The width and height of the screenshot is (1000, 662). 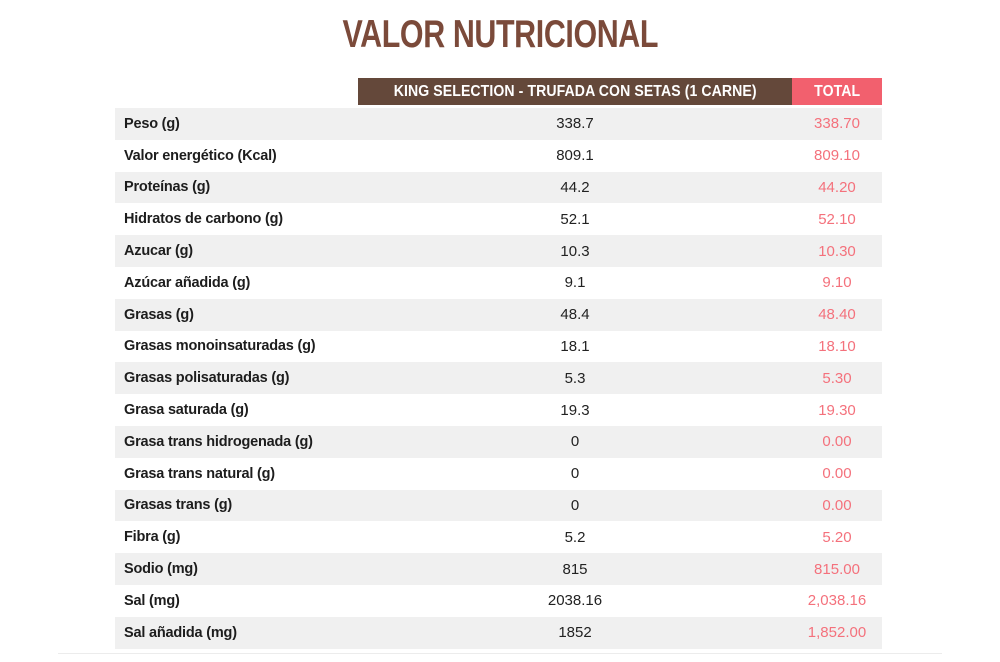 I want to click on table-row: Sodio (mg) 815 815.00, so click(x=498, y=569).